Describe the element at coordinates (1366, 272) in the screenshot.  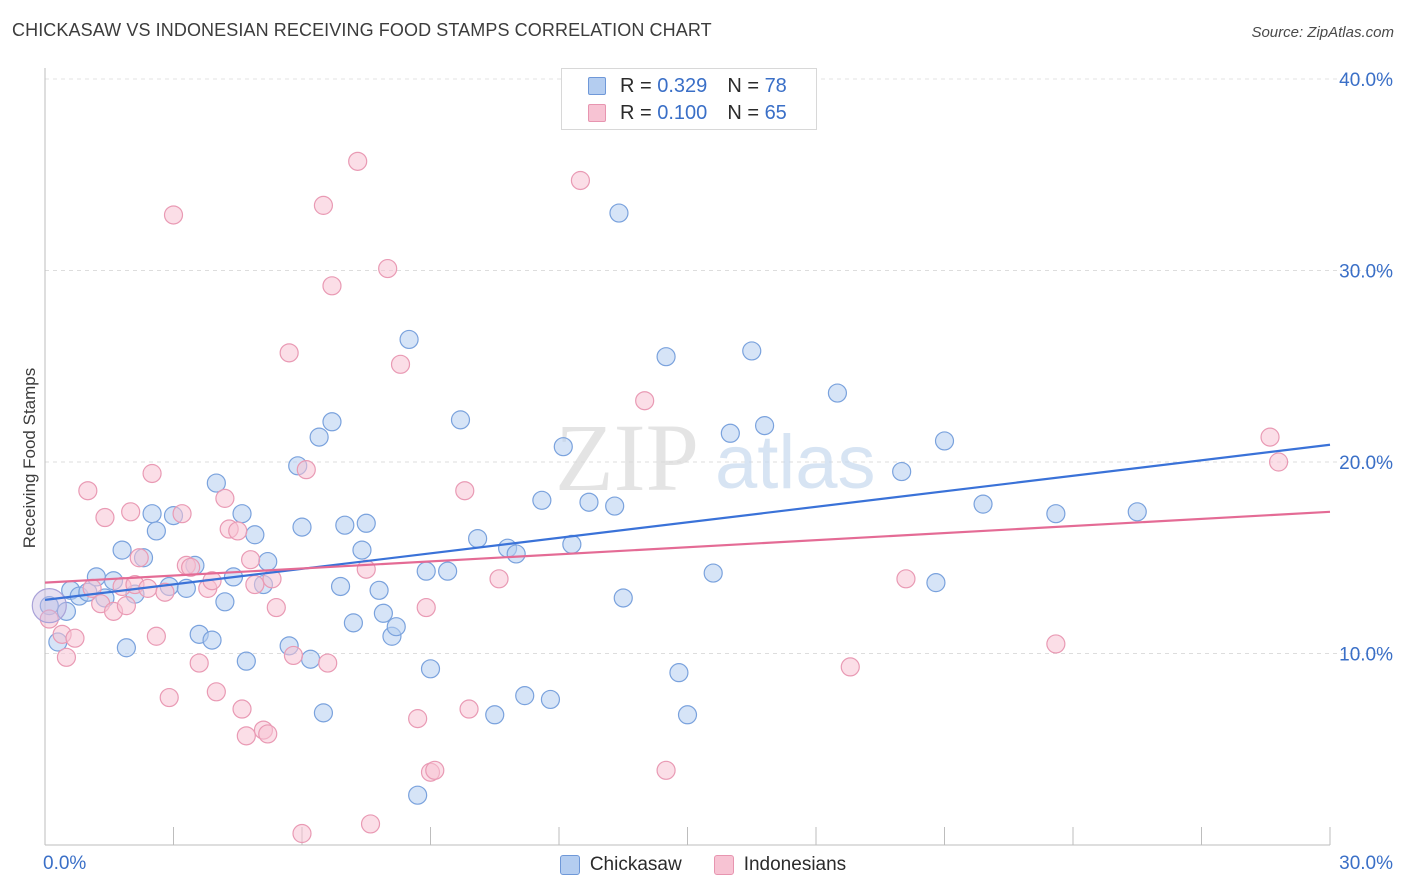
I see `y-tick-label: 30.0%` at that location.